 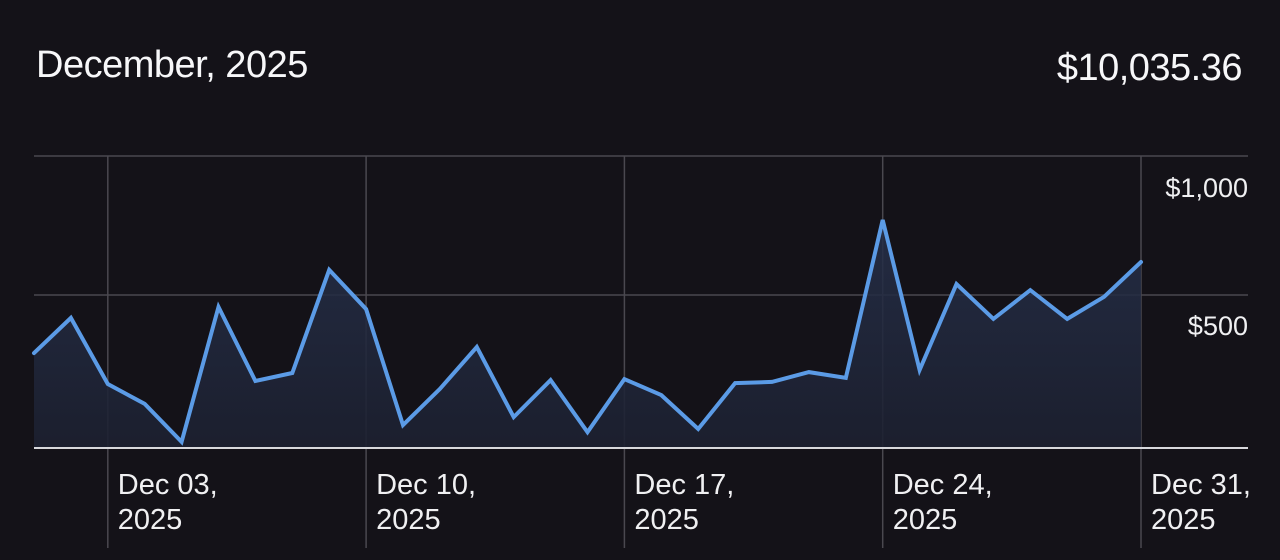 I want to click on x-tick-label: Dec 31,, so click(x=1201, y=485).